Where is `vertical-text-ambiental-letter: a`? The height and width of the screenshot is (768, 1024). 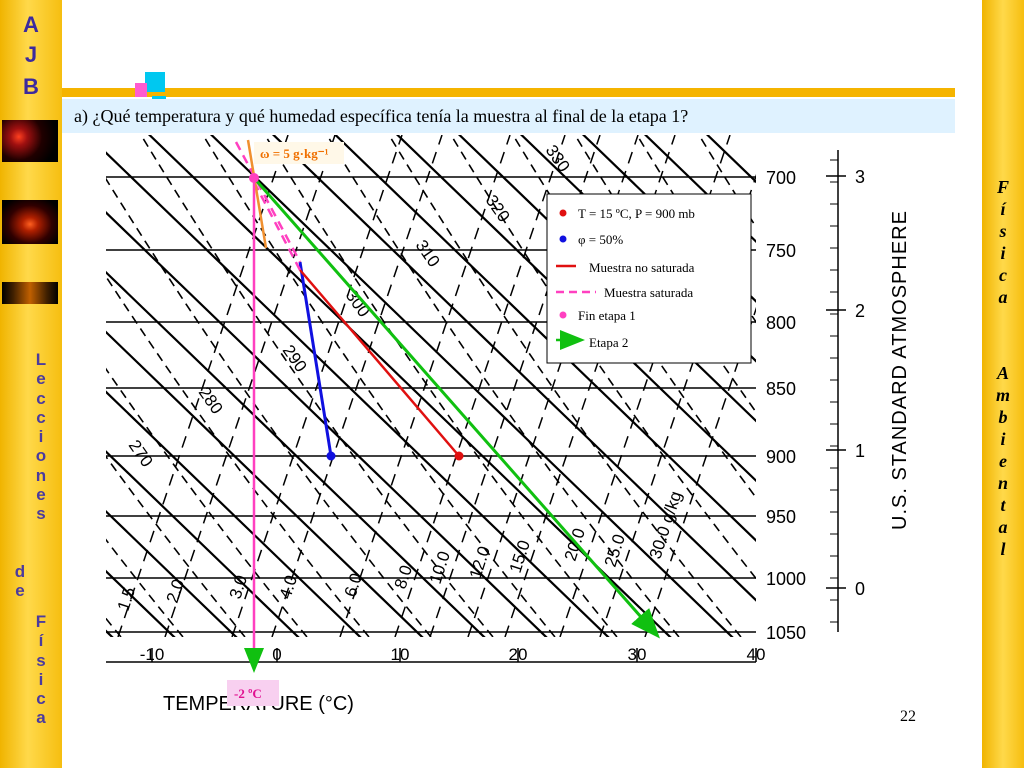
vertical-text-ambiental-letter: a is located at coordinates (1003, 527).